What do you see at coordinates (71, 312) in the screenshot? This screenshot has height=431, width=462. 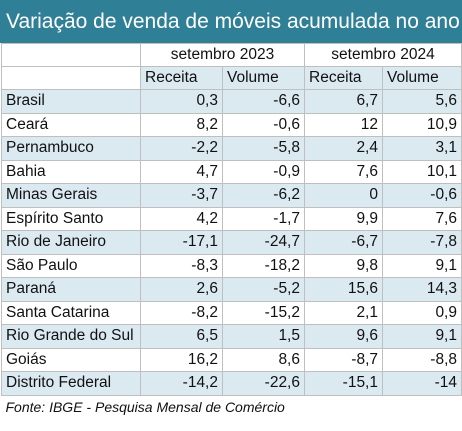 I see `state-cell: Santa Catarina` at bounding box center [71, 312].